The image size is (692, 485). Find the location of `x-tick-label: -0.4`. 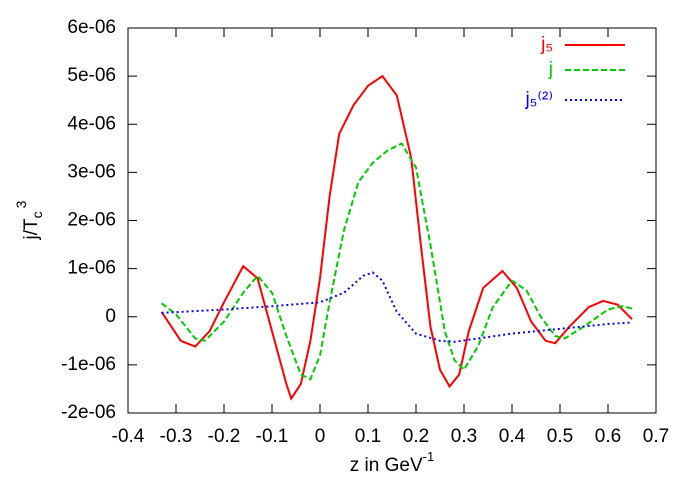

x-tick-label: -0.4 is located at coordinates (128, 436).